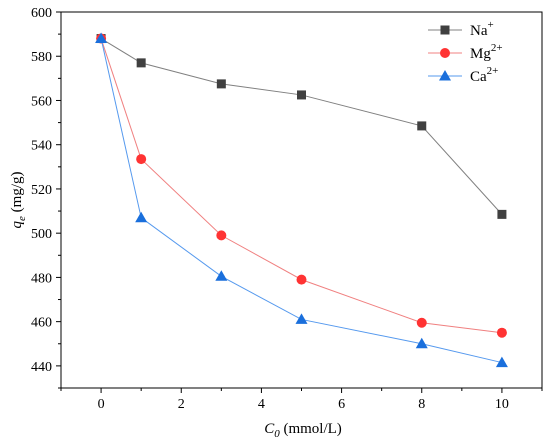  Describe the element at coordinates (445, 75) in the screenshot. I see `legend-marker-ca` at that location.